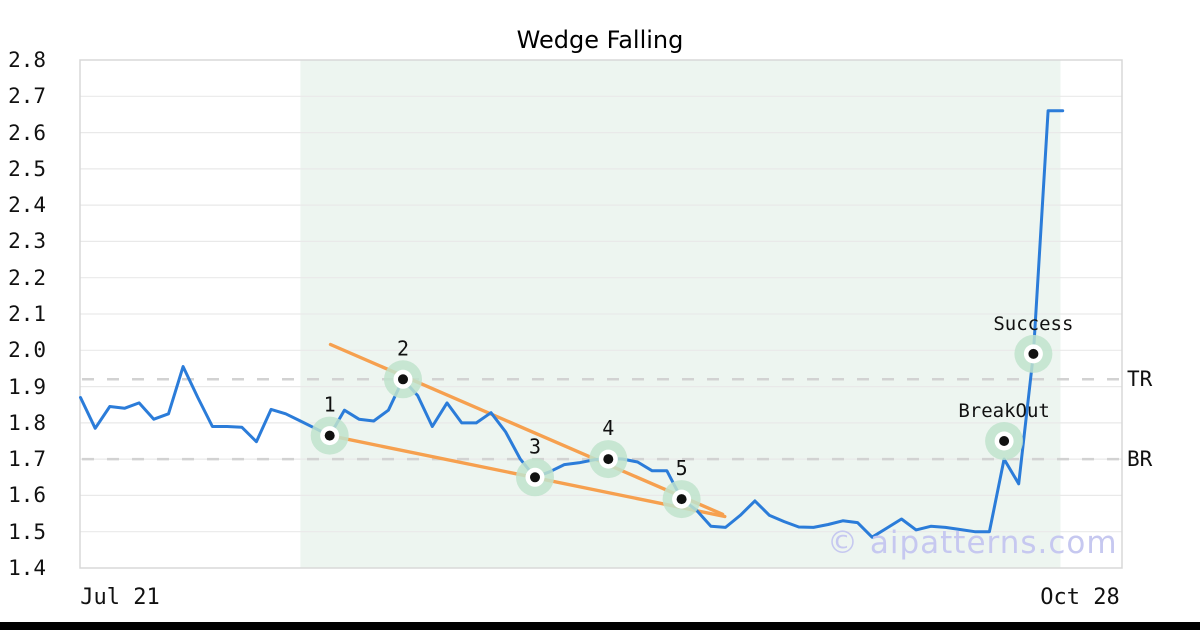 The image size is (1200, 630). Describe the element at coordinates (535, 465) in the screenshot. I see `marker-3: 3` at that location.